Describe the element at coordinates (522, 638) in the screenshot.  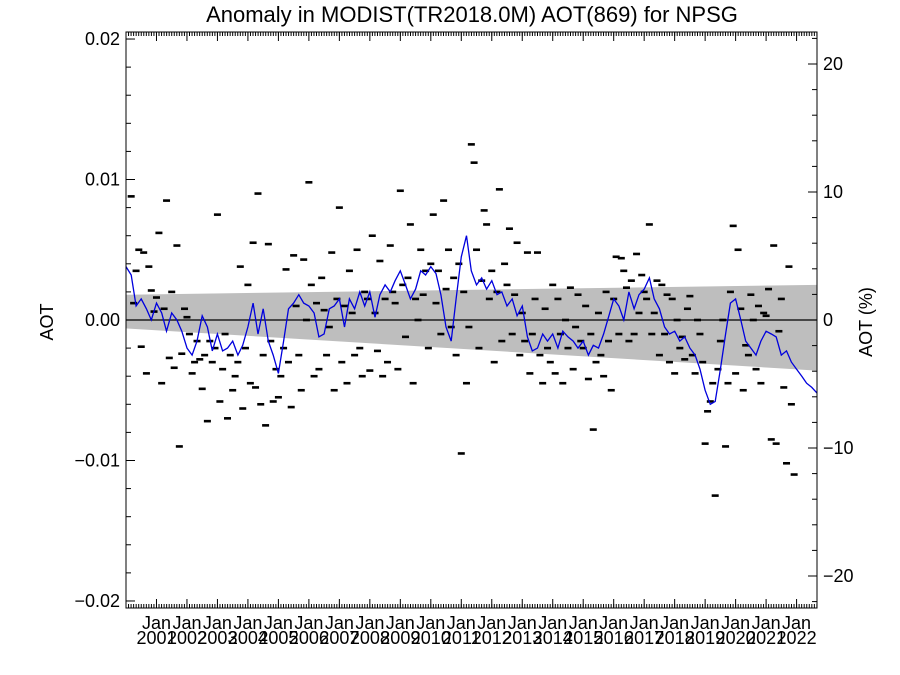
I see `x-tick-label-year: 2013` at that location.